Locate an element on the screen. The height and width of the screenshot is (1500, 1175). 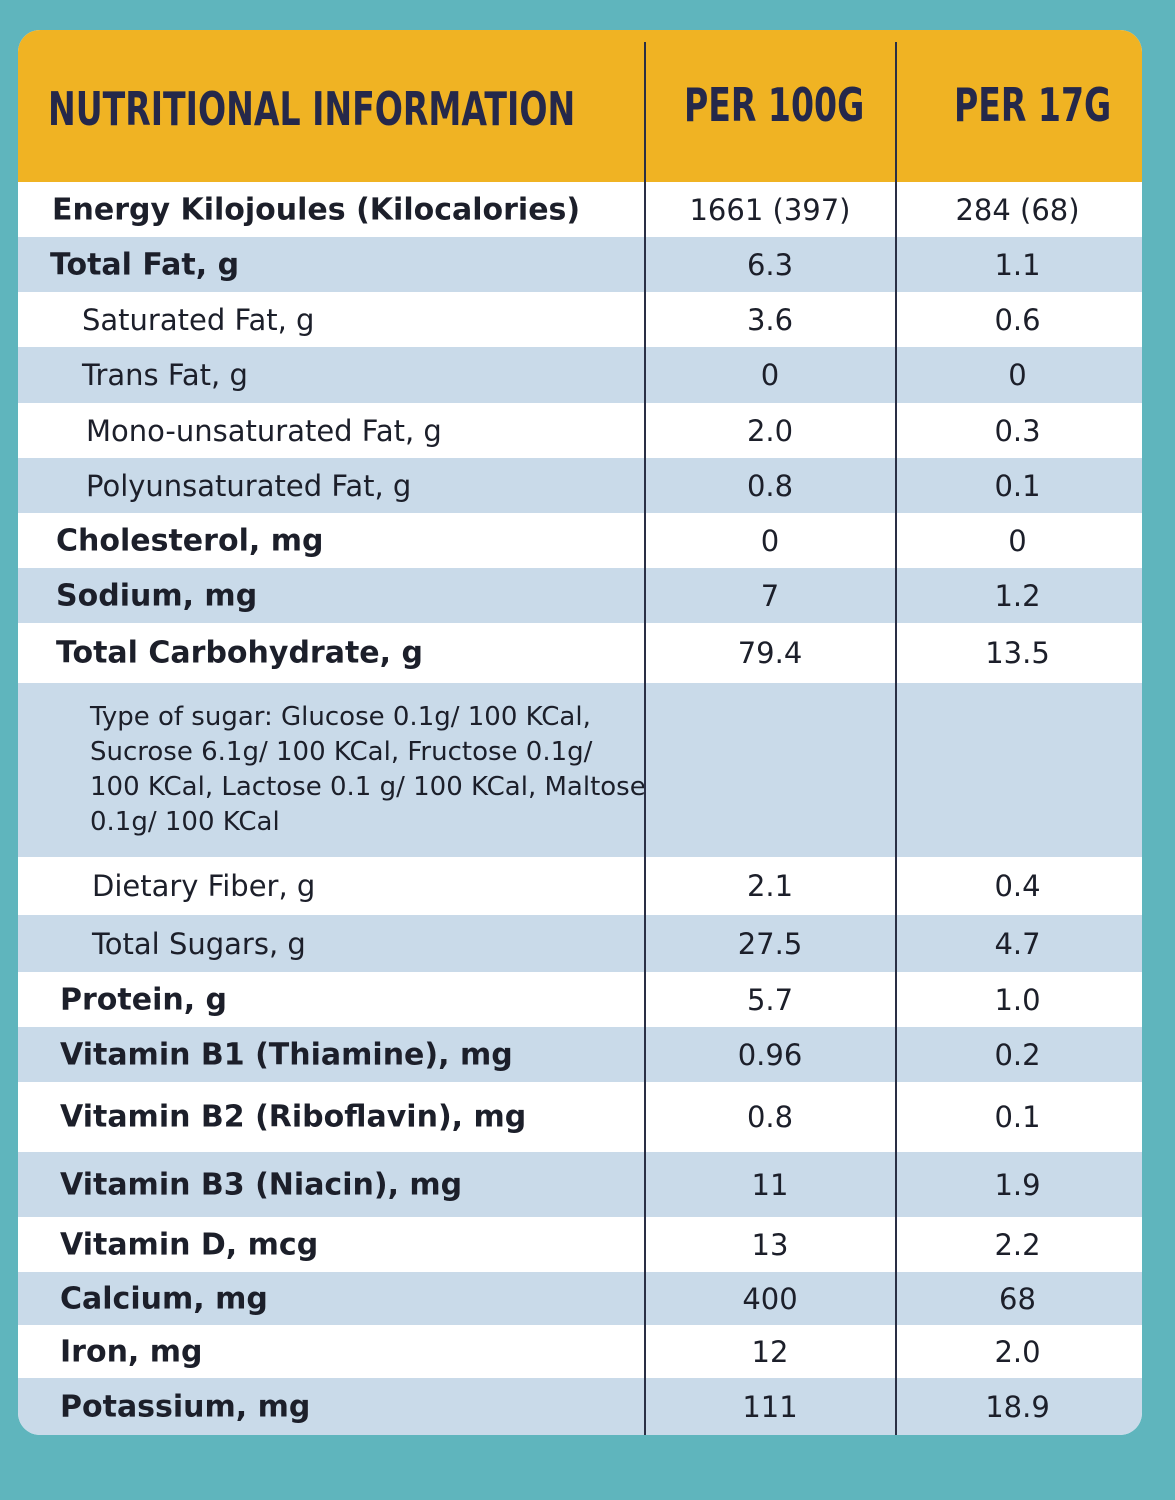
row-label: Cholesterol, mg is located at coordinates (190, 540).